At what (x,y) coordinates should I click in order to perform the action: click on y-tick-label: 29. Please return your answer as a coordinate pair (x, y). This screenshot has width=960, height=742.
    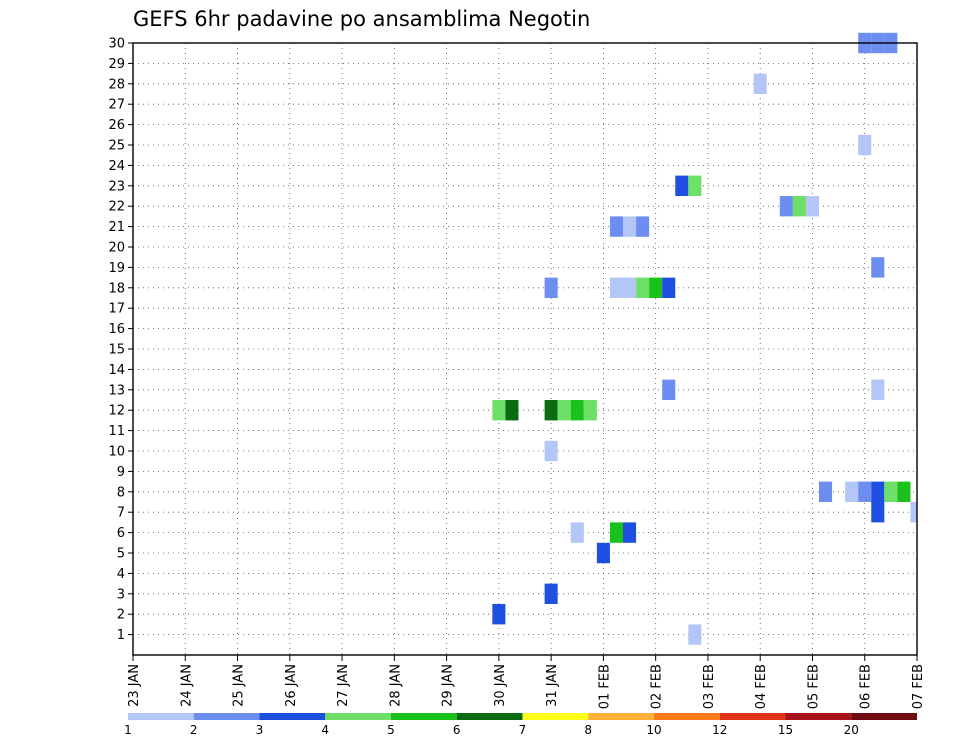
    Looking at the image, I should click on (116, 64).